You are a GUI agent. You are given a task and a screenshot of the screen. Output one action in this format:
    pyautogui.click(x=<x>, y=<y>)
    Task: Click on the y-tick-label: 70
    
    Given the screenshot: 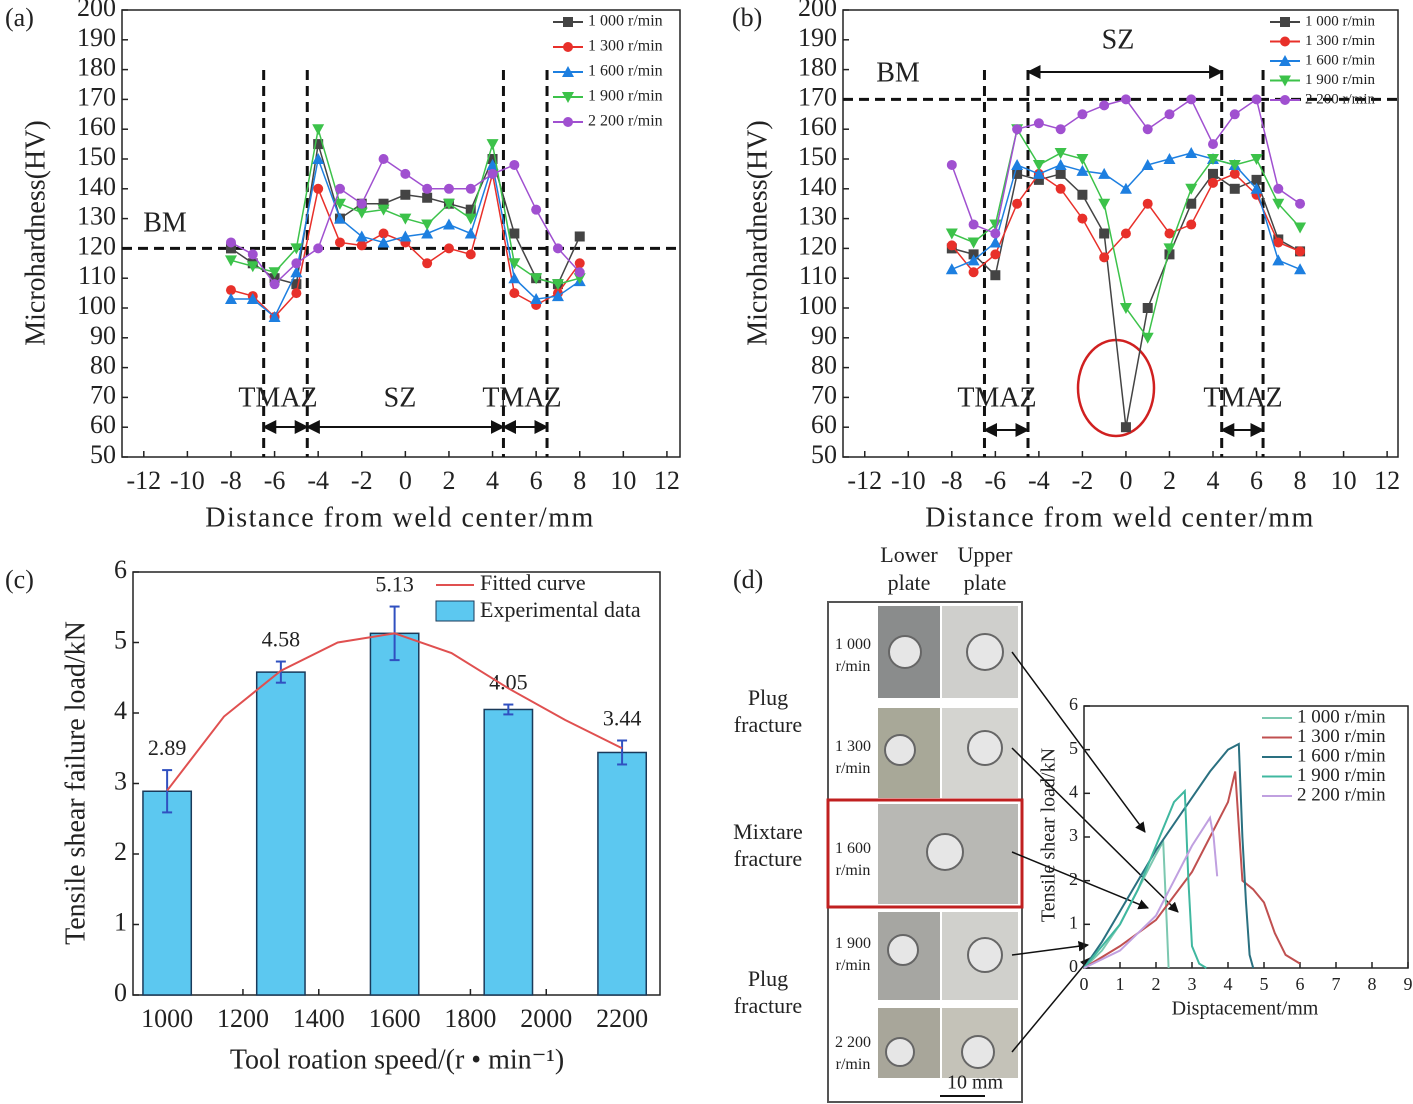 What is the action you would take?
    pyautogui.click(x=824, y=394)
    